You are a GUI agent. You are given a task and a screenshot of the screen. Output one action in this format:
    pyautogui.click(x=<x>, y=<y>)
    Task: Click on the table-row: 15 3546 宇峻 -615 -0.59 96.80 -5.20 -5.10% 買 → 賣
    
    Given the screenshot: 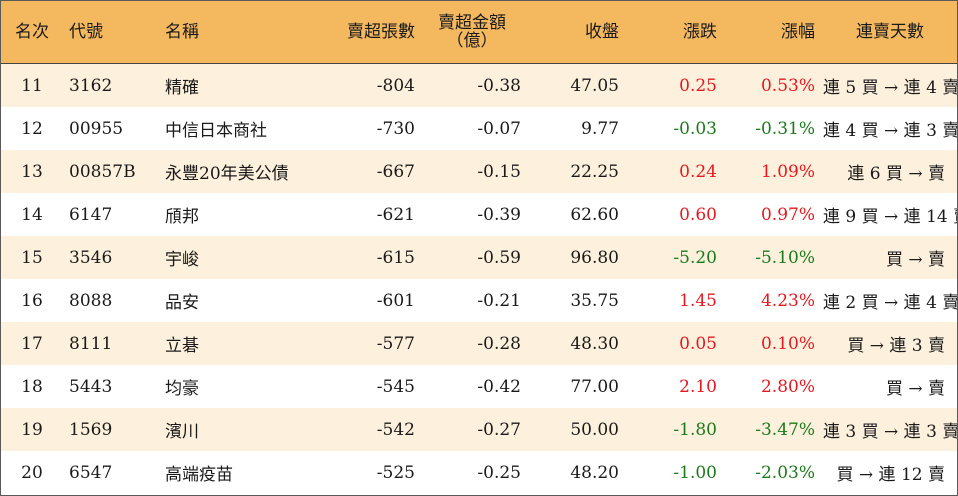 What is the action you would take?
    pyautogui.click(x=479, y=257)
    